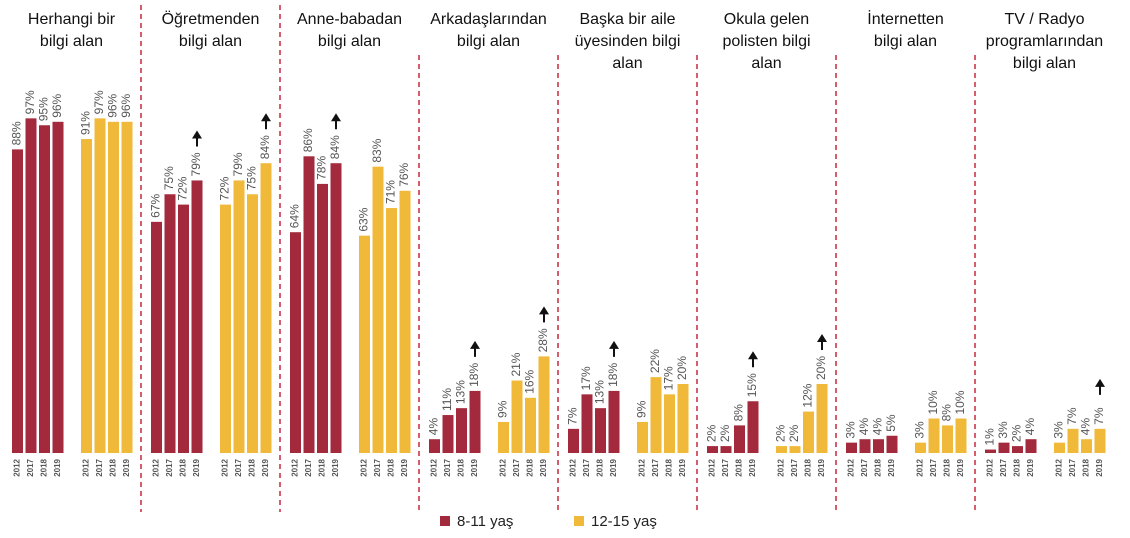 Image resolution: width=1130 pixels, height=538 pixels. I want to click on legend-swatch, so click(579, 521).